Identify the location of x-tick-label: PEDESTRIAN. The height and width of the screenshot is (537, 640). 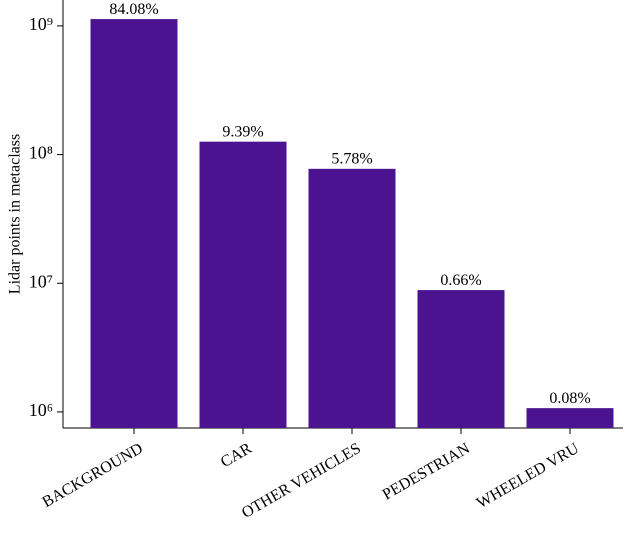
(427, 472).